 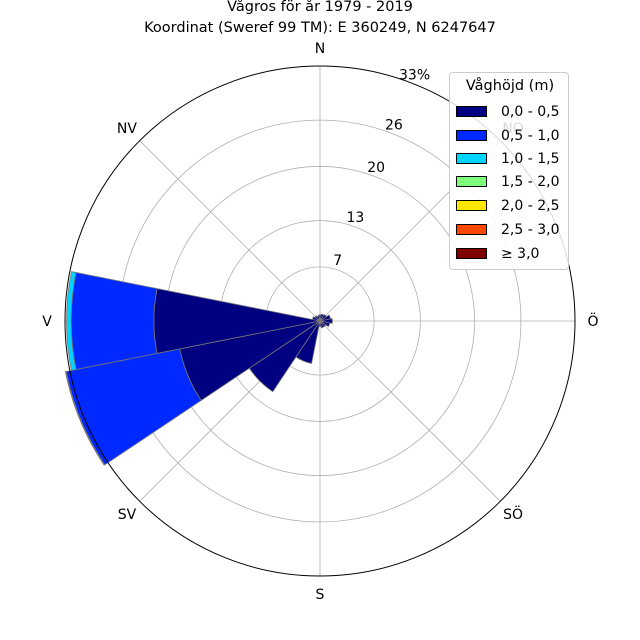 What do you see at coordinates (320, 49) in the screenshot?
I see `direction-label: N` at bounding box center [320, 49].